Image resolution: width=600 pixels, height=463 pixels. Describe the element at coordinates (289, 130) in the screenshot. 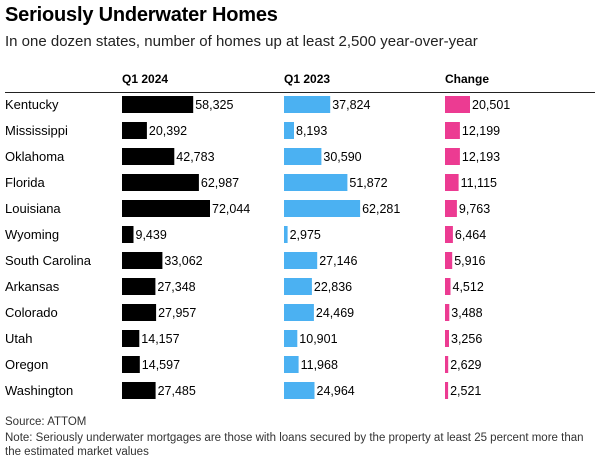

I see `bar-q1-2023-mississippi` at that location.